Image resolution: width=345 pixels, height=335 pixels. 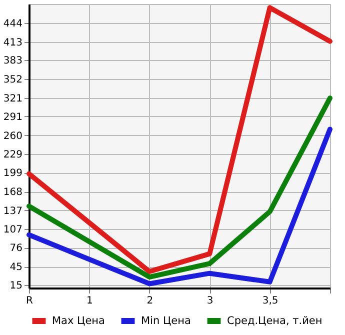 What do you see at coordinates (16, 286) in the screenshot?
I see `y-tick-label: 15` at bounding box center [16, 286].